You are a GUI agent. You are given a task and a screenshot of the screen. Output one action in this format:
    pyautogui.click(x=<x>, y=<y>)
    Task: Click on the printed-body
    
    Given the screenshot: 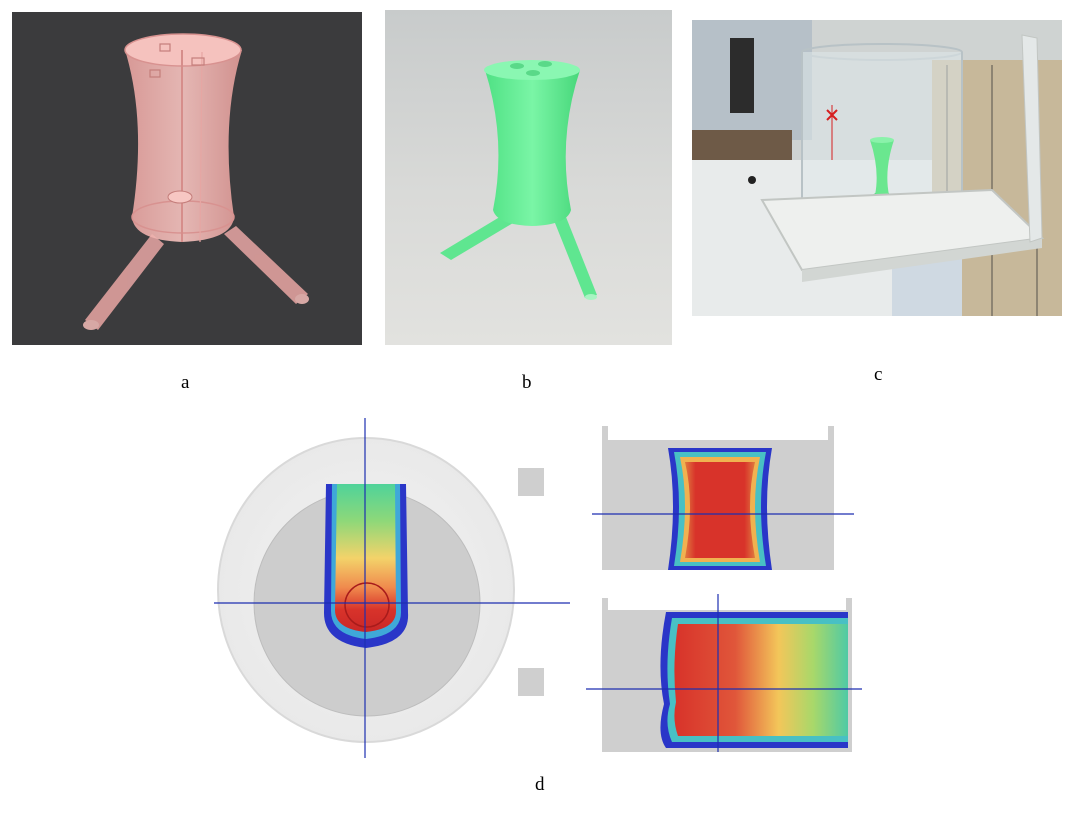 What is the action you would take?
    pyautogui.click(x=532, y=143)
    